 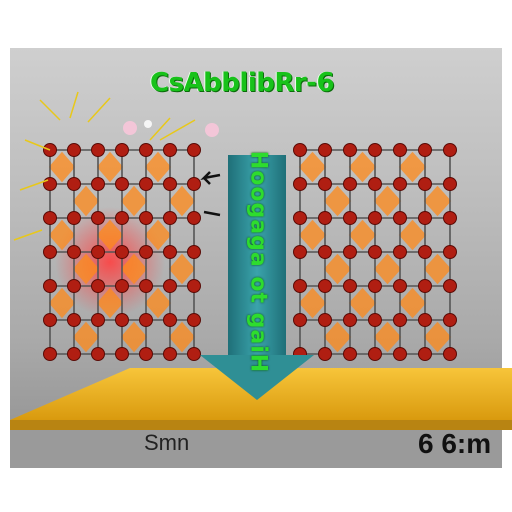 What do you see at coordinates (258, 262) in the screenshot?
I see `arrow-label: Hoogaga ot gaiH` at bounding box center [258, 262].